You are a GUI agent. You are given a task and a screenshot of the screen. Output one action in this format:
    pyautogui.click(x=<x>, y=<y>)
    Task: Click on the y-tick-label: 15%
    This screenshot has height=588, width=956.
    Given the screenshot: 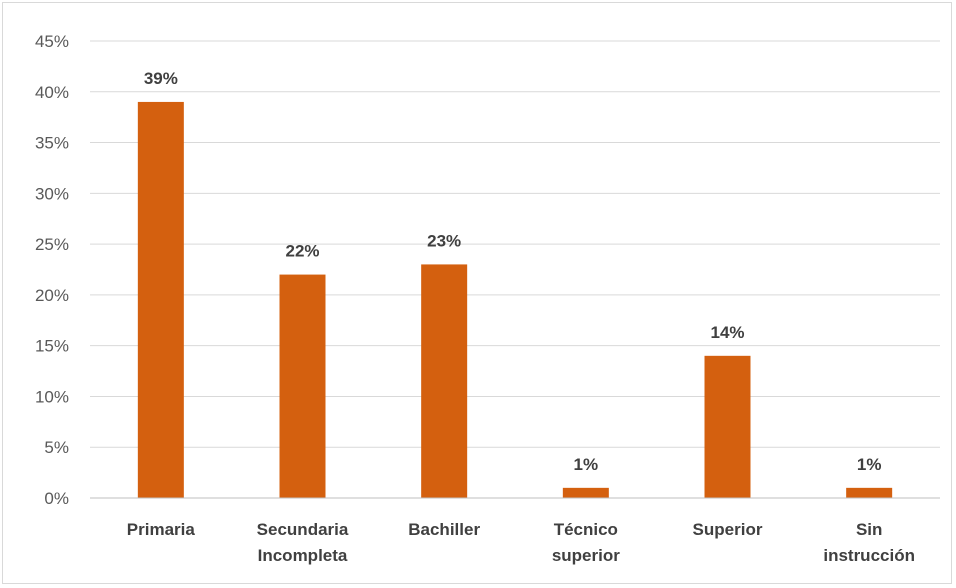 What is the action you would take?
    pyautogui.click(x=52, y=346)
    